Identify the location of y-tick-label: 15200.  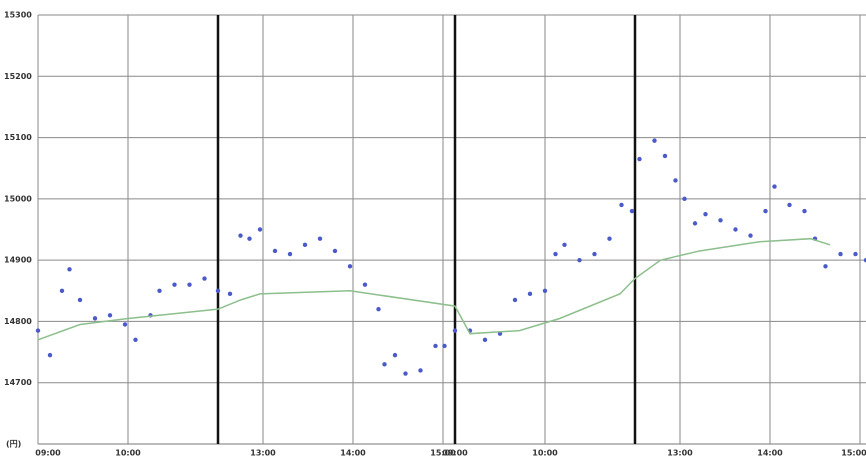
(18, 76).